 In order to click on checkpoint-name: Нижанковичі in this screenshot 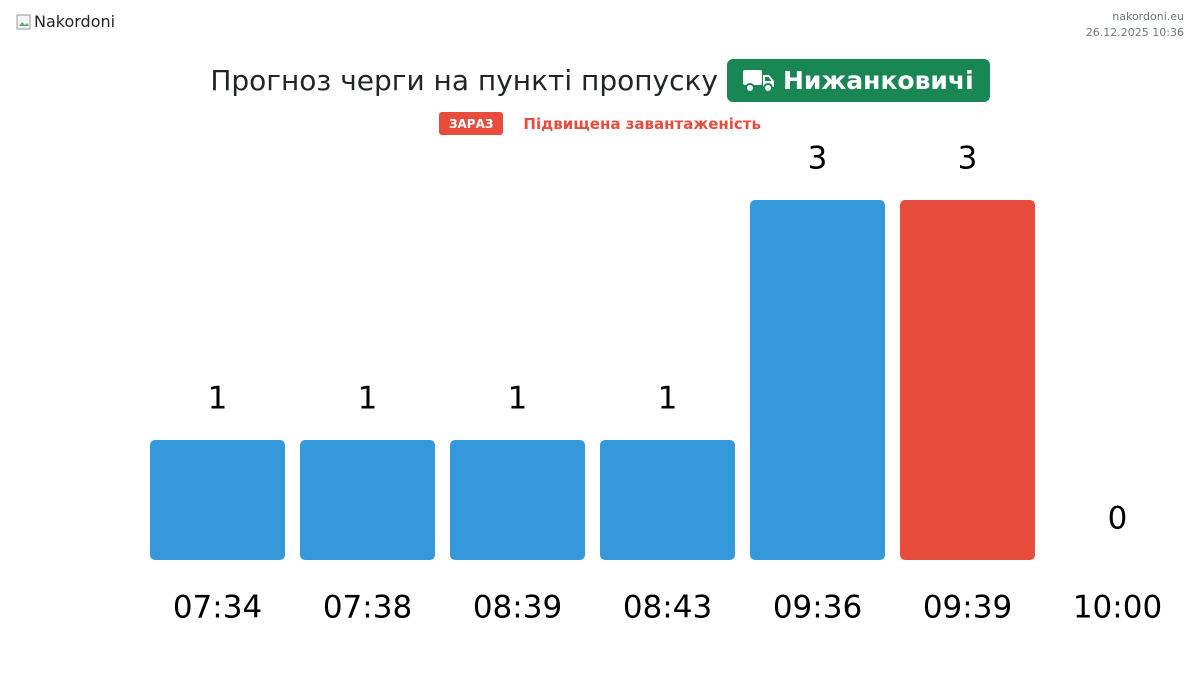, I will do `click(878, 80)`.